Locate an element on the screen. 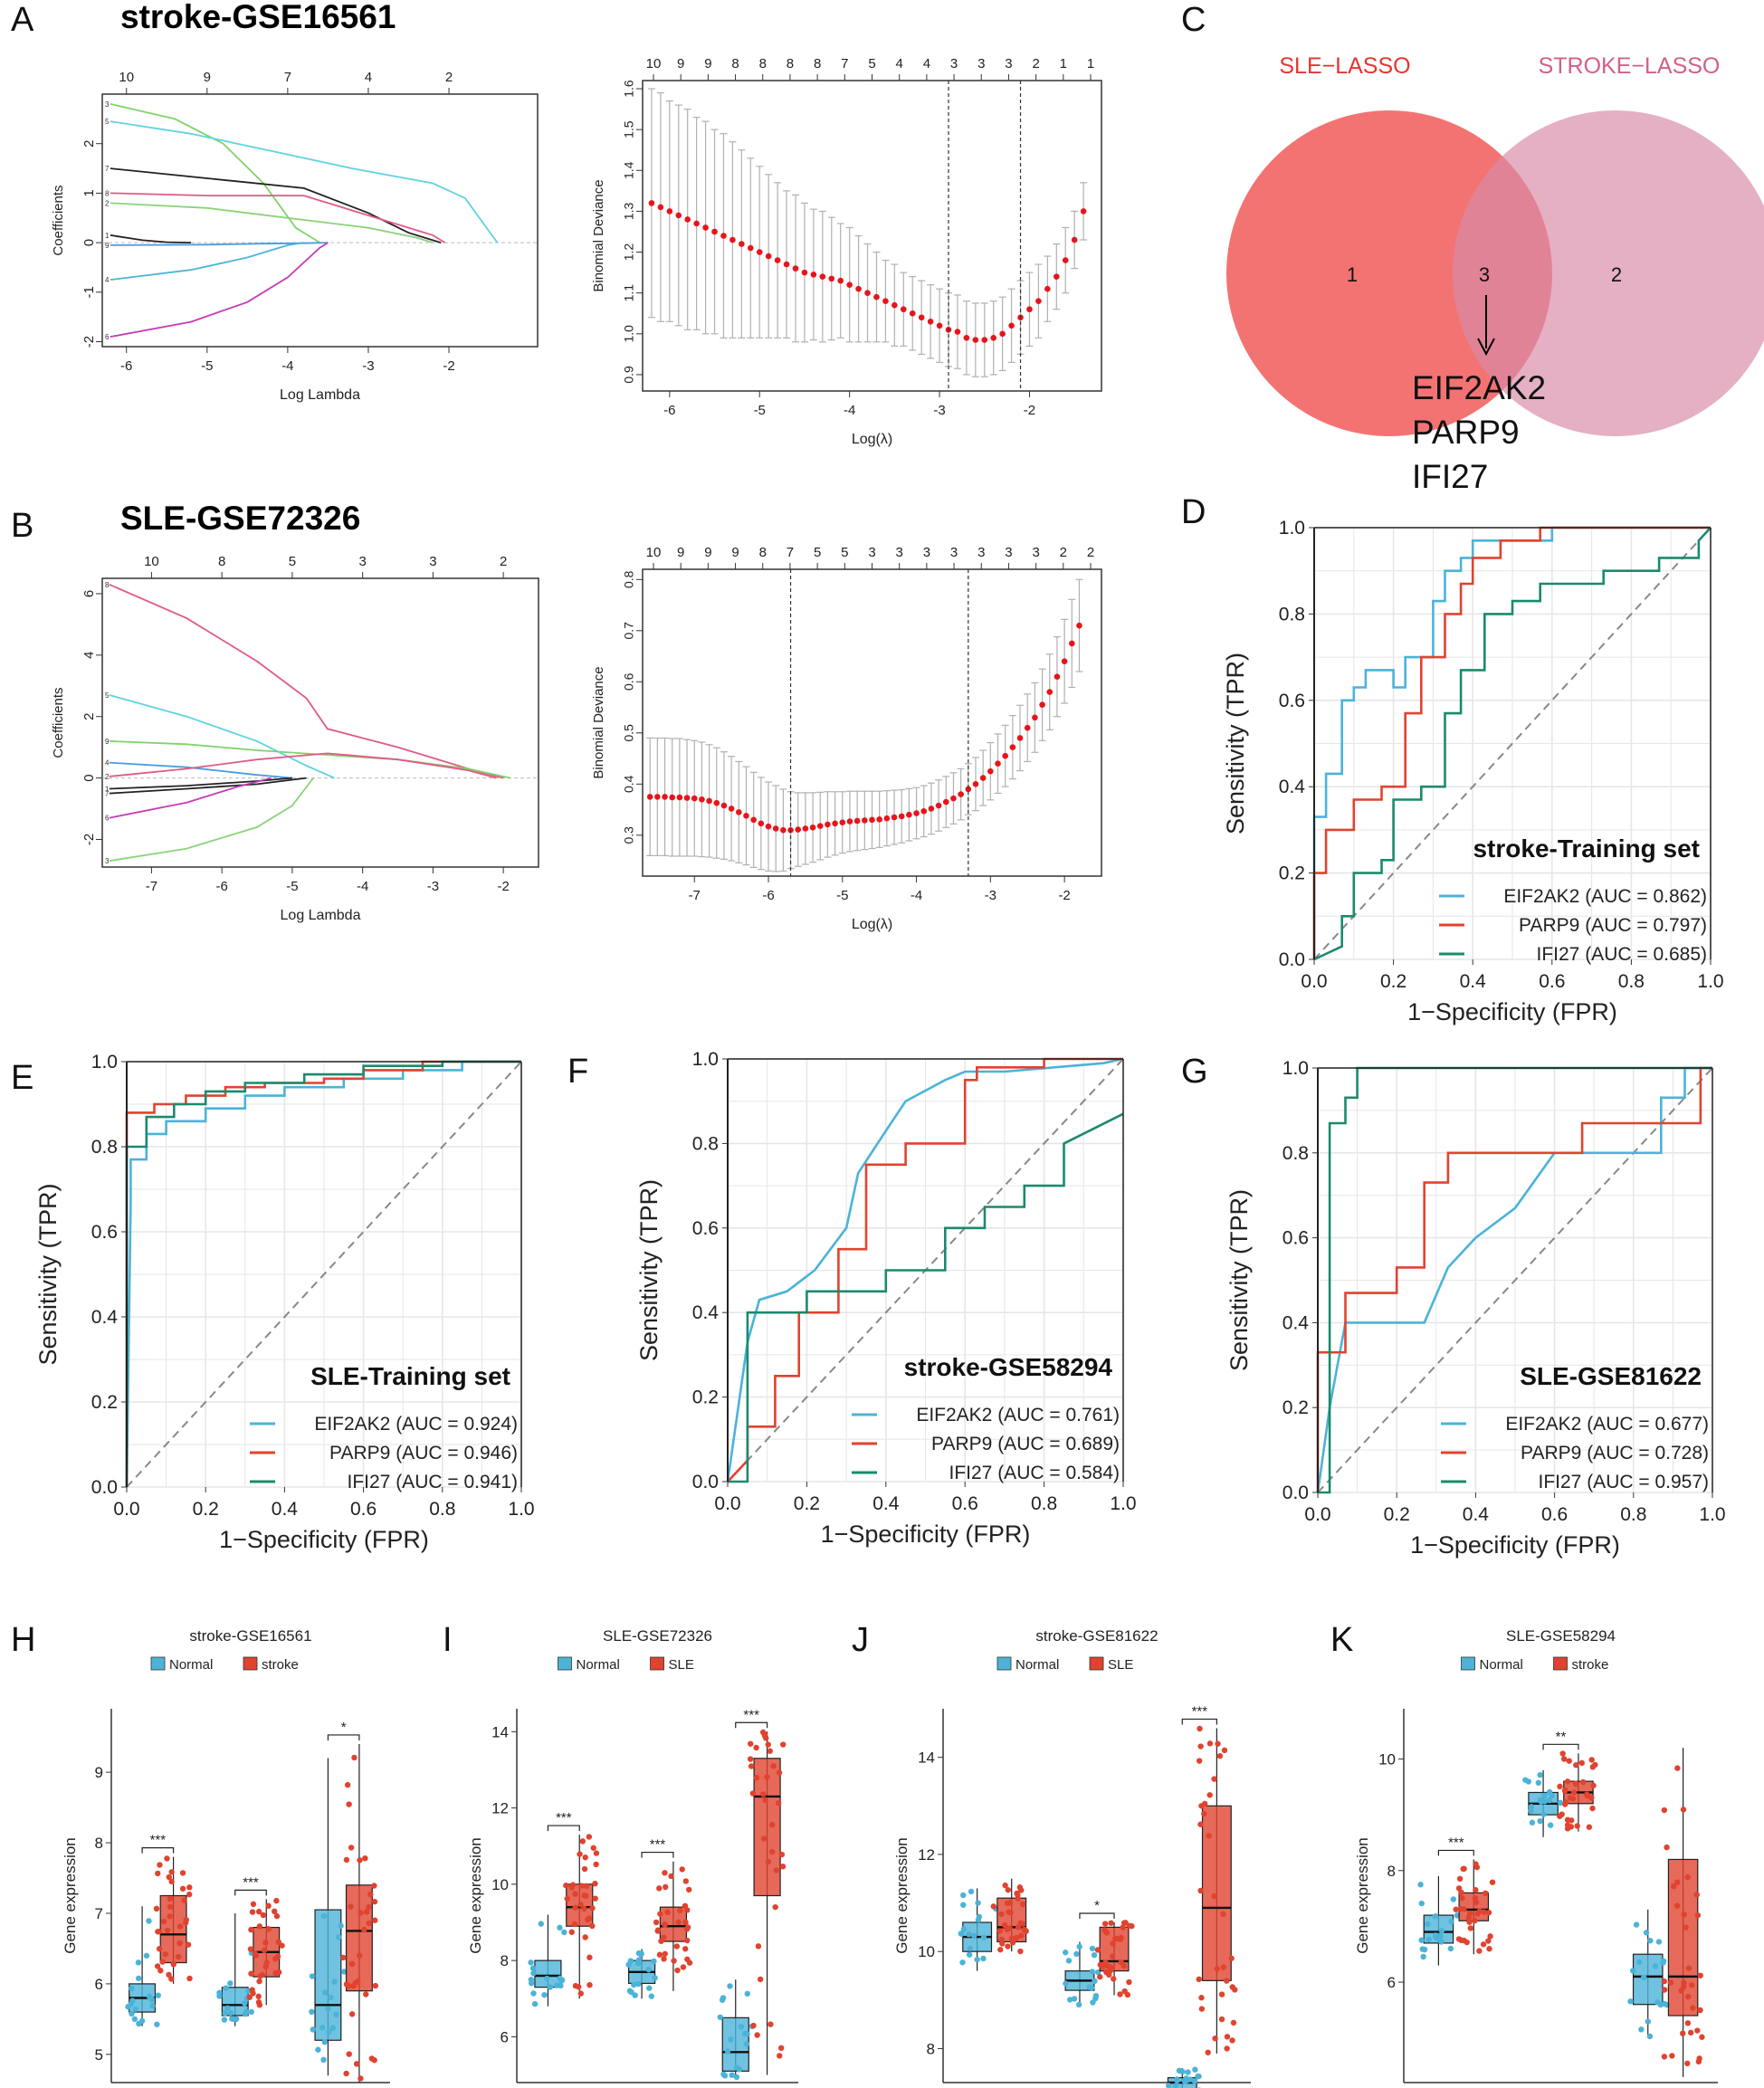 The height and width of the screenshot is (2088, 1764). x-tick-label: -2 is located at coordinates (1029, 410).